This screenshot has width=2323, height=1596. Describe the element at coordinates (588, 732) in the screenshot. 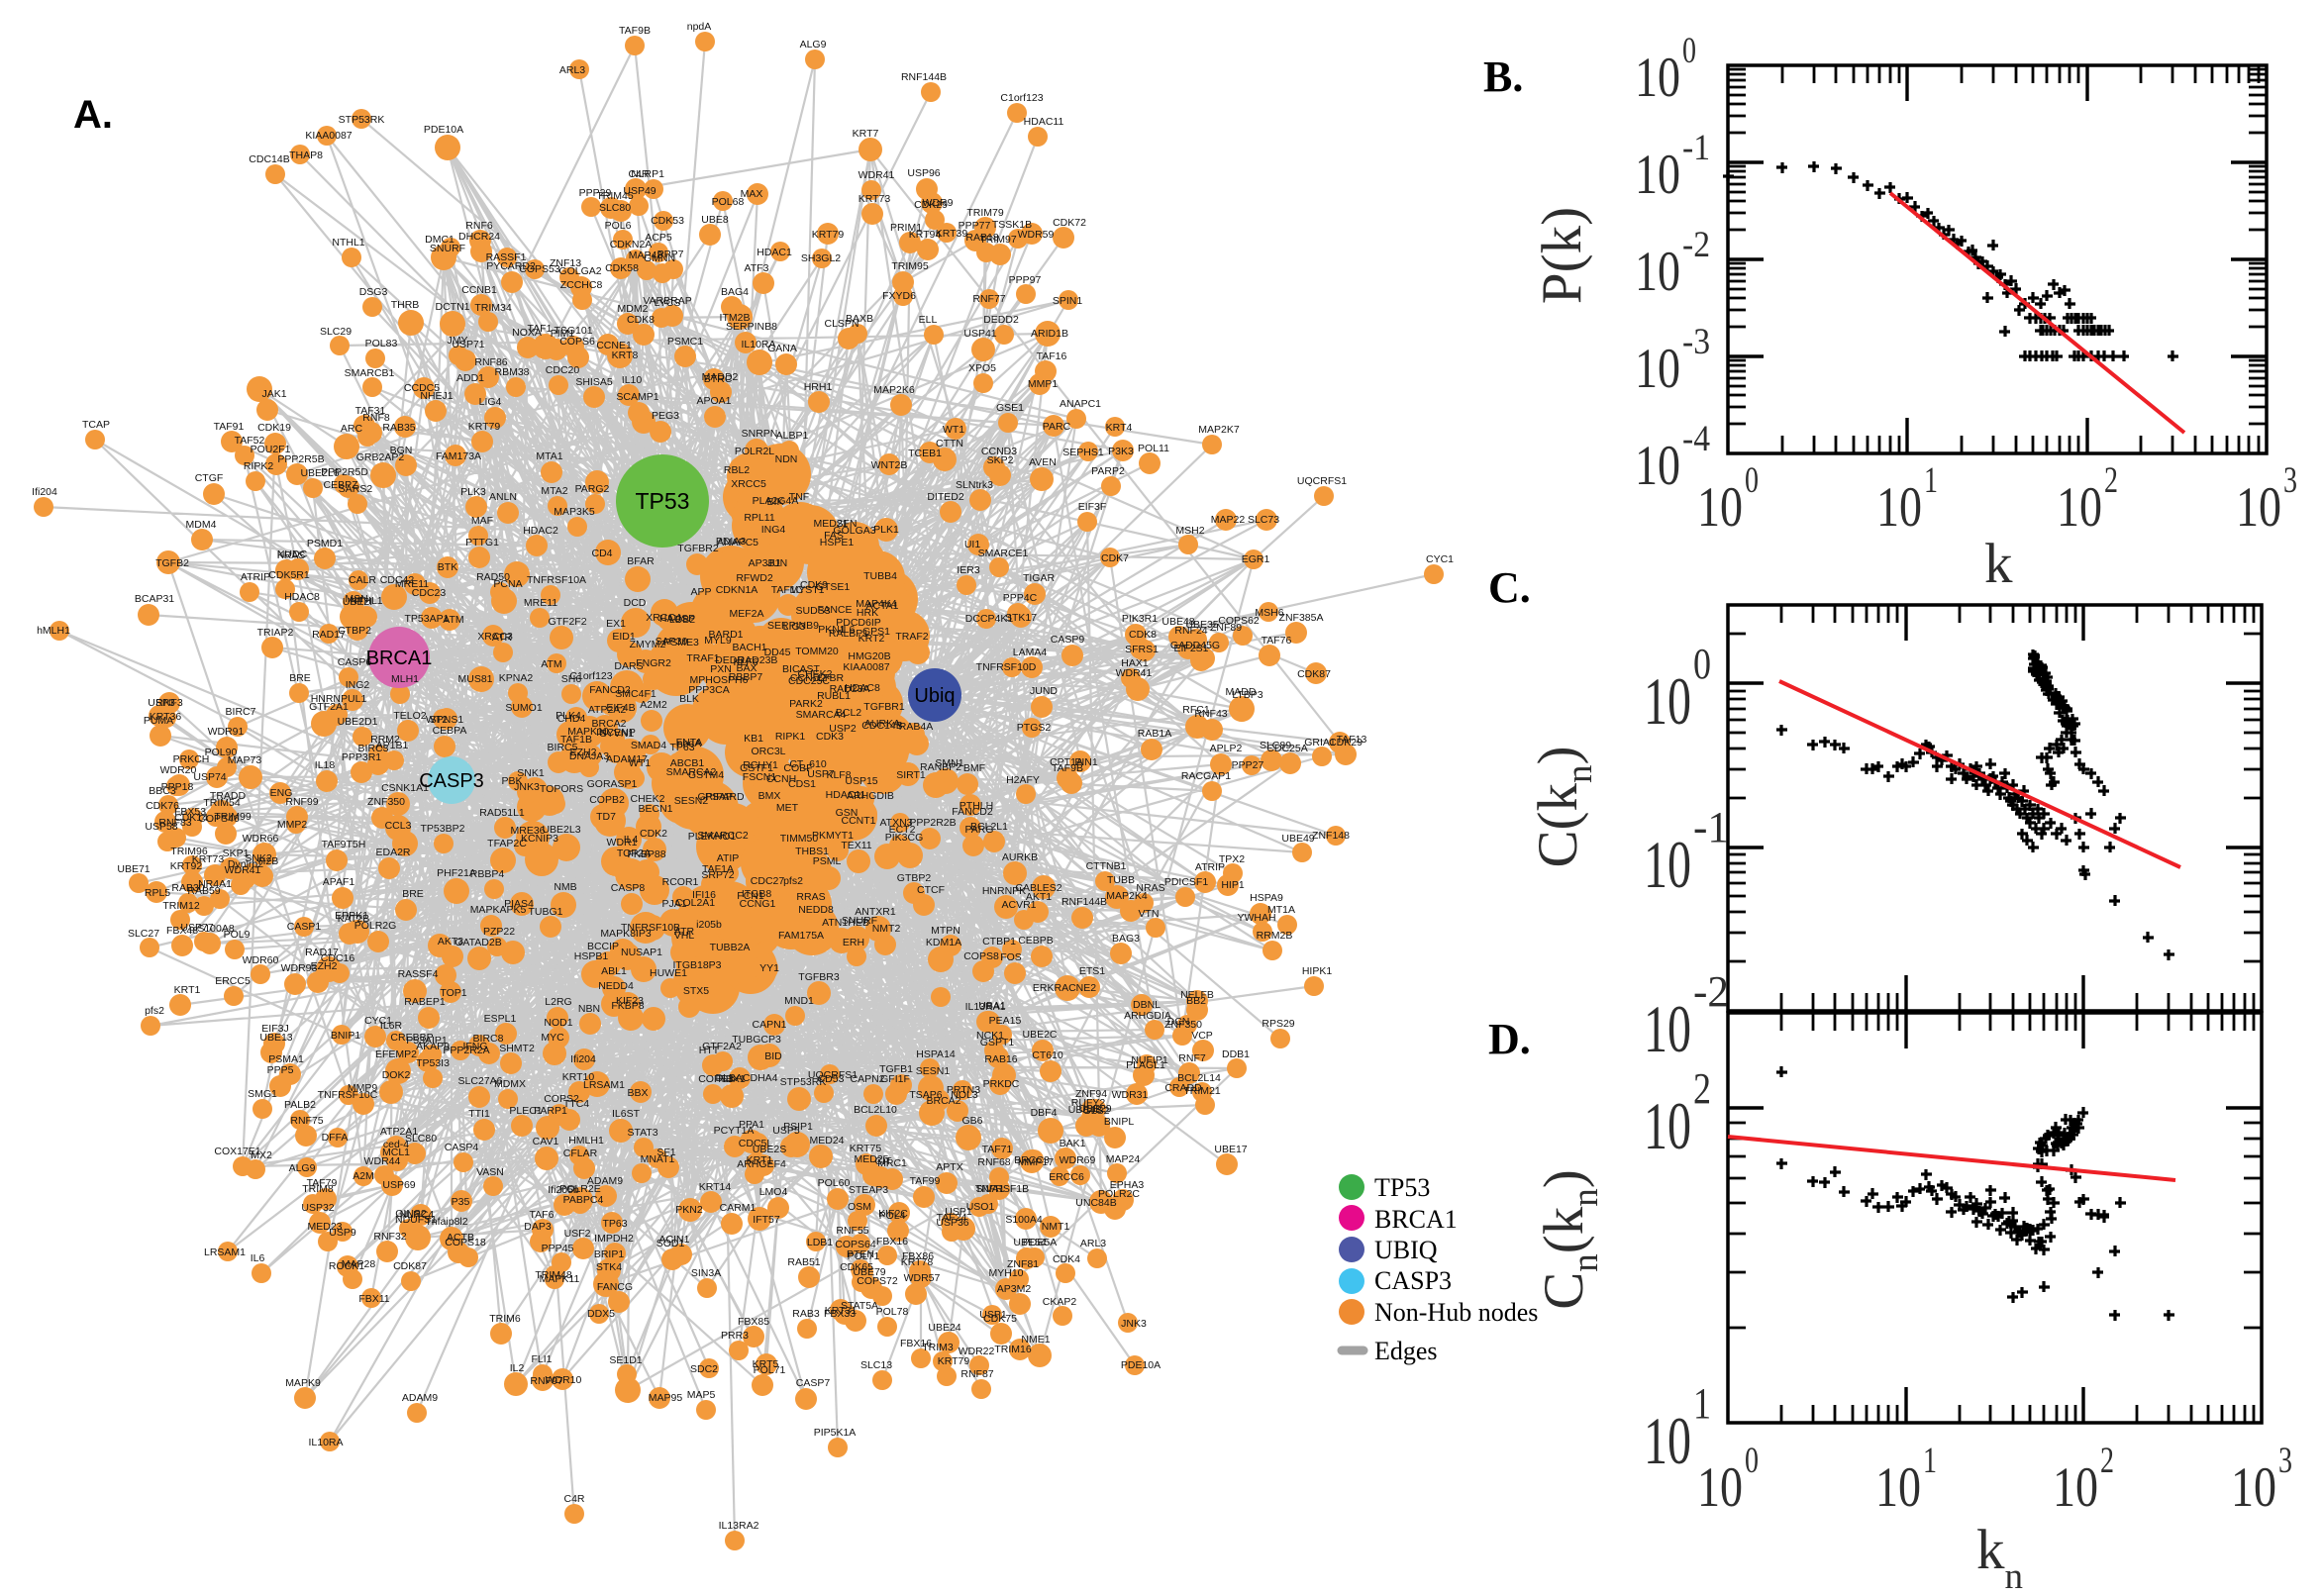

I see `svg-text: MAPK10` at that location.